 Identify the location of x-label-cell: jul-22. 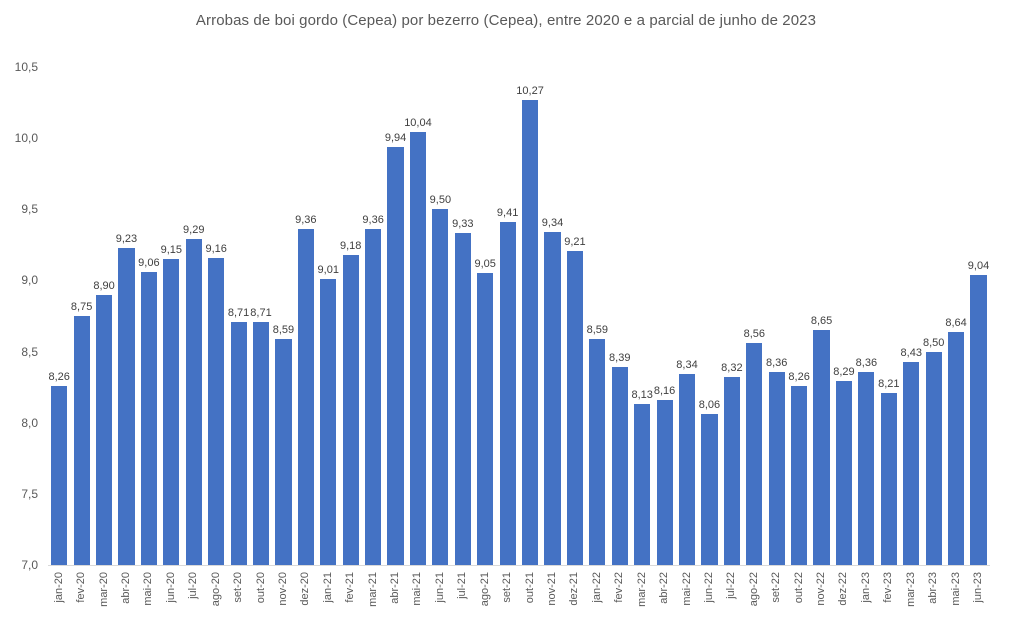
(732, 589).